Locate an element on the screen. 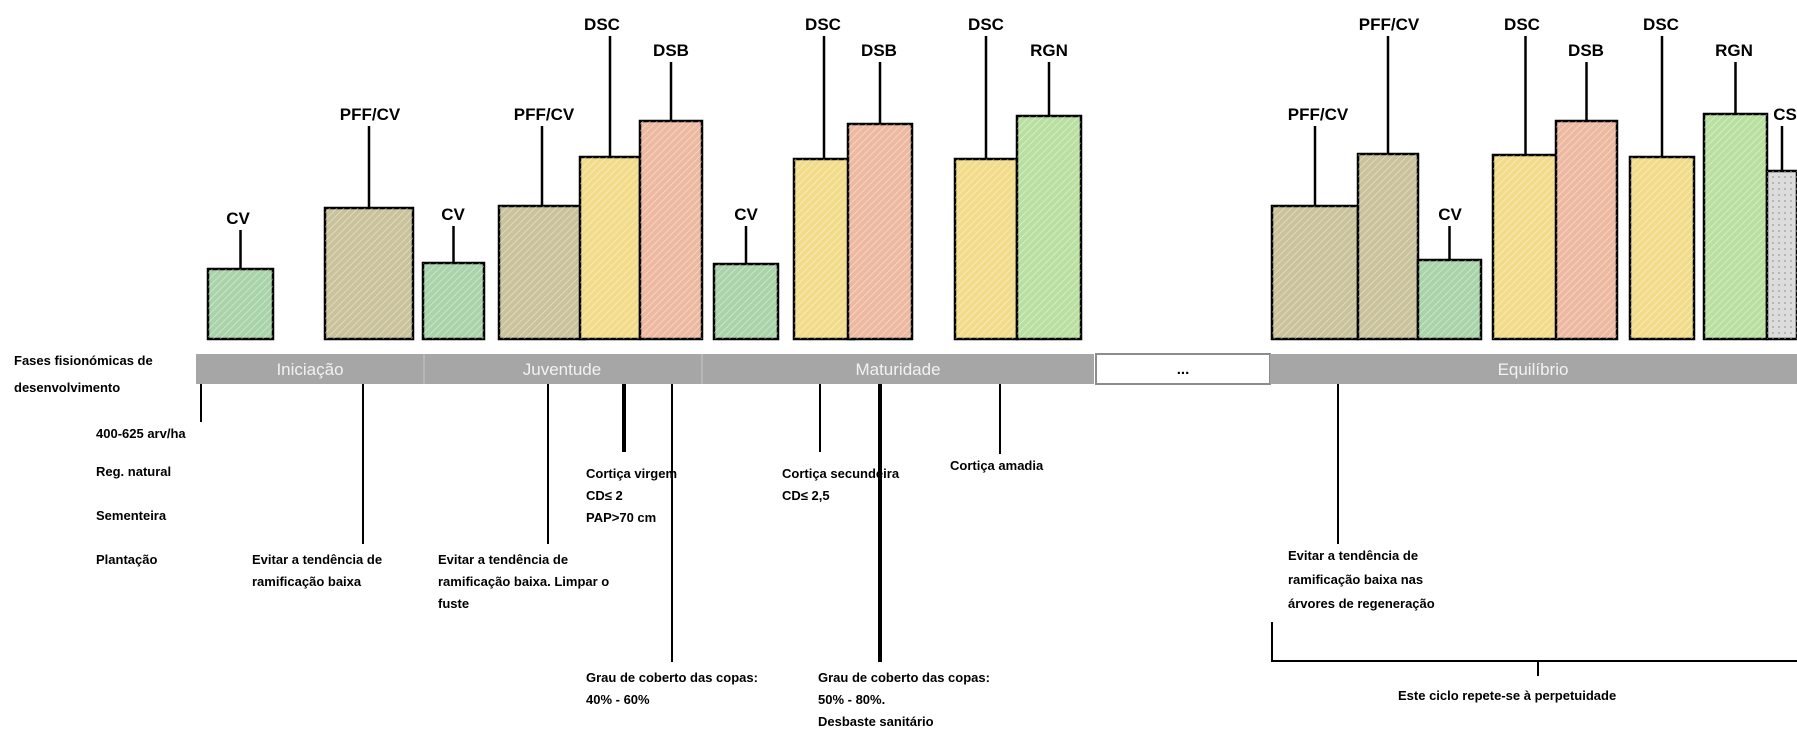 Image resolution: width=1797 pixels, height=733 pixels. note-avoid-1: Evitar a tendência de is located at coordinates (317, 559).